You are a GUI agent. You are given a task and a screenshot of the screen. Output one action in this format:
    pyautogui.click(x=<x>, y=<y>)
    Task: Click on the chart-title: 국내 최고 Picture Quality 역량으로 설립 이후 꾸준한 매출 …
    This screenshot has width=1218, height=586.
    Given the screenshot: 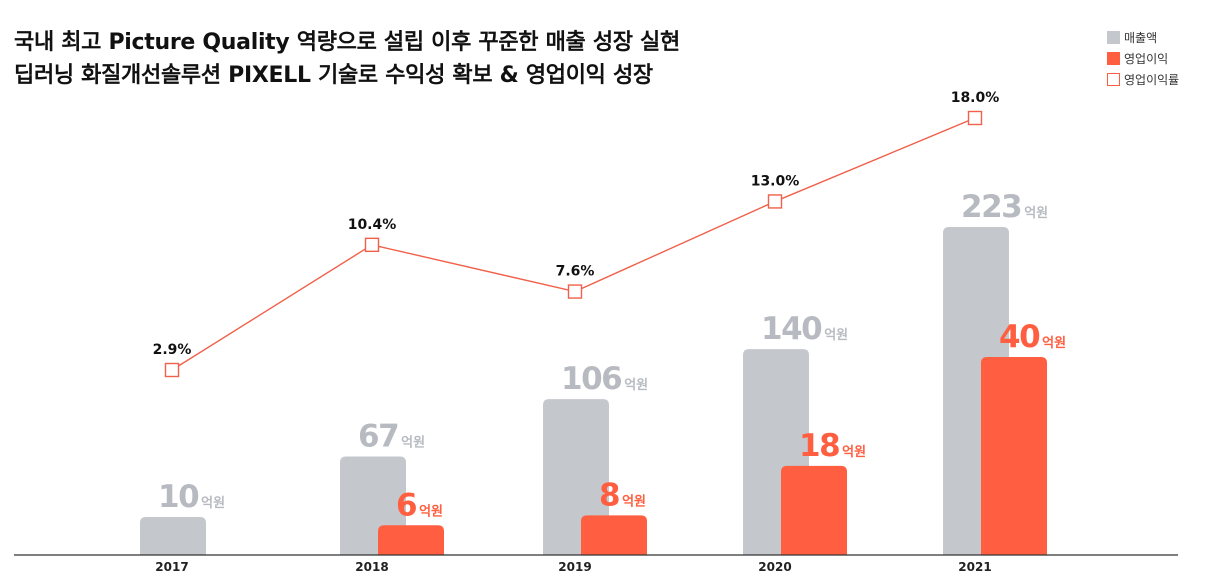 What is the action you would take?
    pyautogui.click(x=347, y=59)
    